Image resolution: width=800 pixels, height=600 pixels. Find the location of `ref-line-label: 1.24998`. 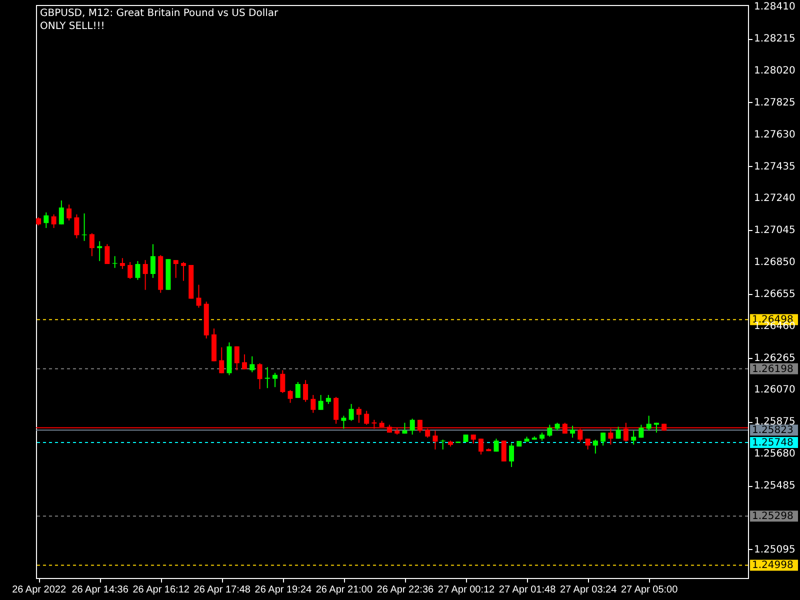

ref-line-label: 1.24998 is located at coordinates (773, 566).